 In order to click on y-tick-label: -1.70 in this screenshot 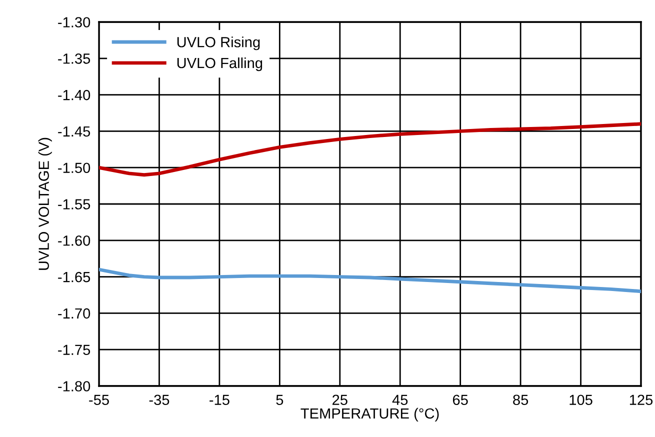, I will do `click(74, 313)`.